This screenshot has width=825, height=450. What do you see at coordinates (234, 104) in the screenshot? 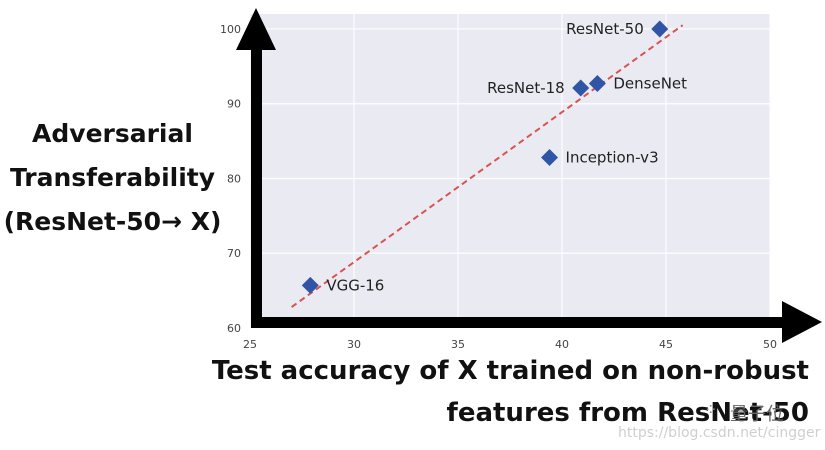
I see `y-tick-label-3: 90` at bounding box center [234, 104].